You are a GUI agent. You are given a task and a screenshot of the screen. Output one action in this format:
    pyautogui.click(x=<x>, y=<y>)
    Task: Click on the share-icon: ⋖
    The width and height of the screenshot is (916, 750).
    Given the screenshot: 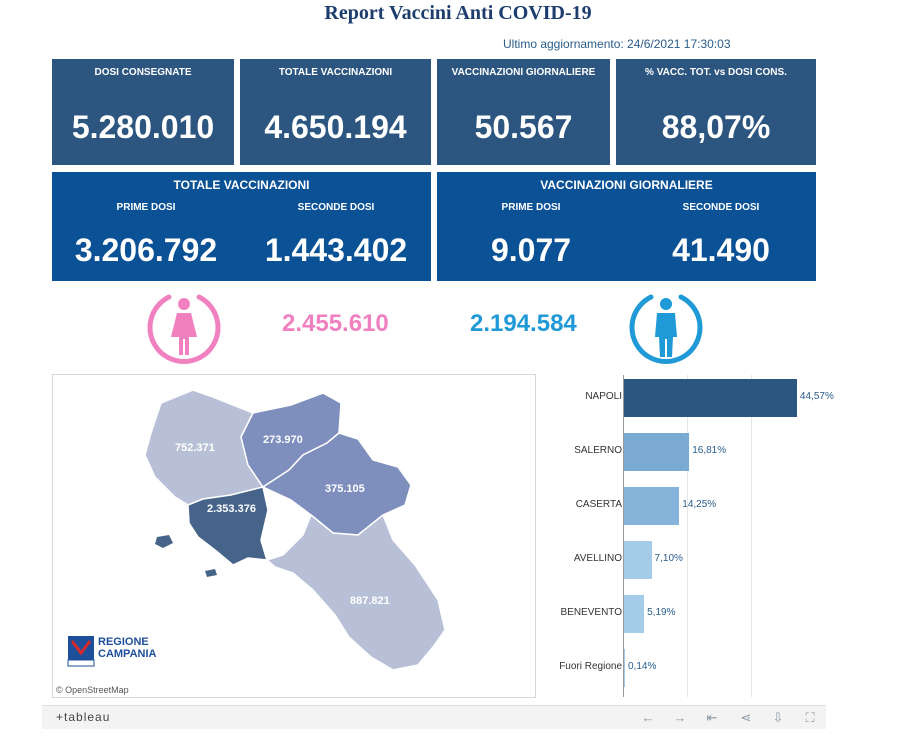 What is the action you would take?
    pyautogui.click(x=746, y=717)
    